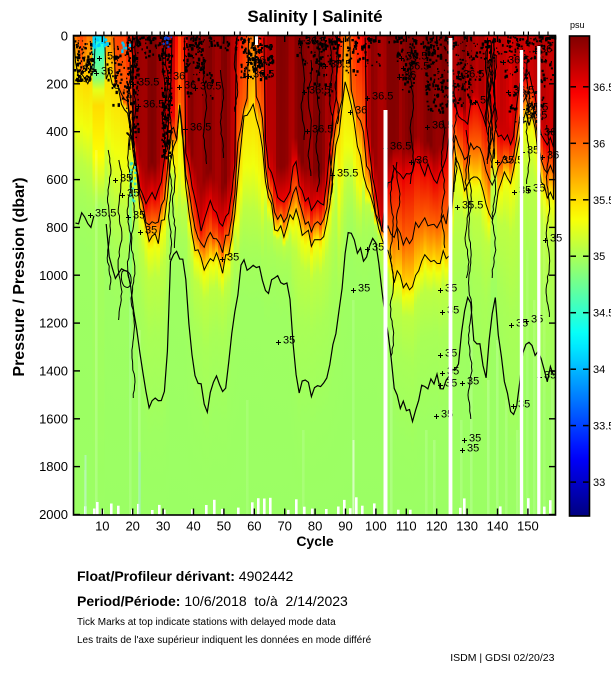 The image size is (611, 680). I want to click on svg-text: 200, so click(57, 83).